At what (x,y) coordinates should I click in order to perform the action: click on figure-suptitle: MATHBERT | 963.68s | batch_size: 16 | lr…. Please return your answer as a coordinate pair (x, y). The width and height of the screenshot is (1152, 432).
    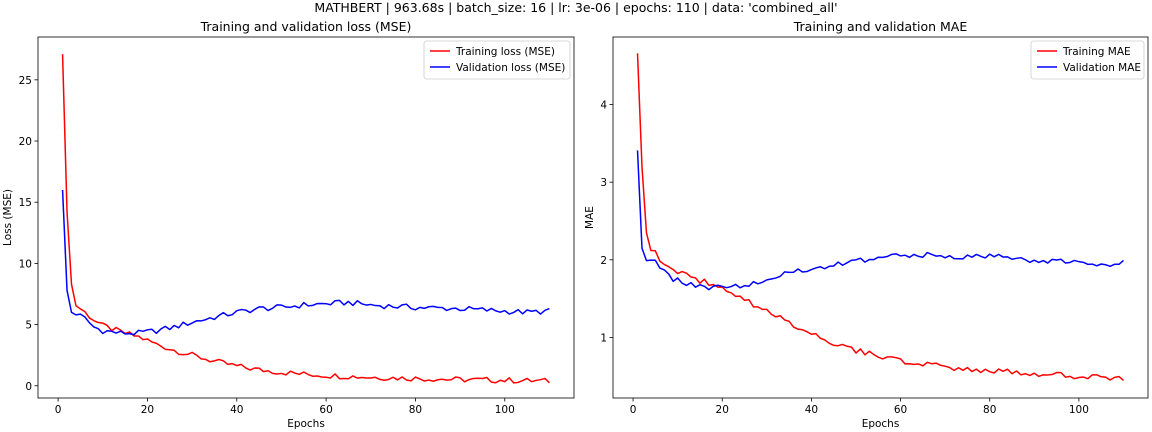
    Looking at the image, I should click on (575, 7).